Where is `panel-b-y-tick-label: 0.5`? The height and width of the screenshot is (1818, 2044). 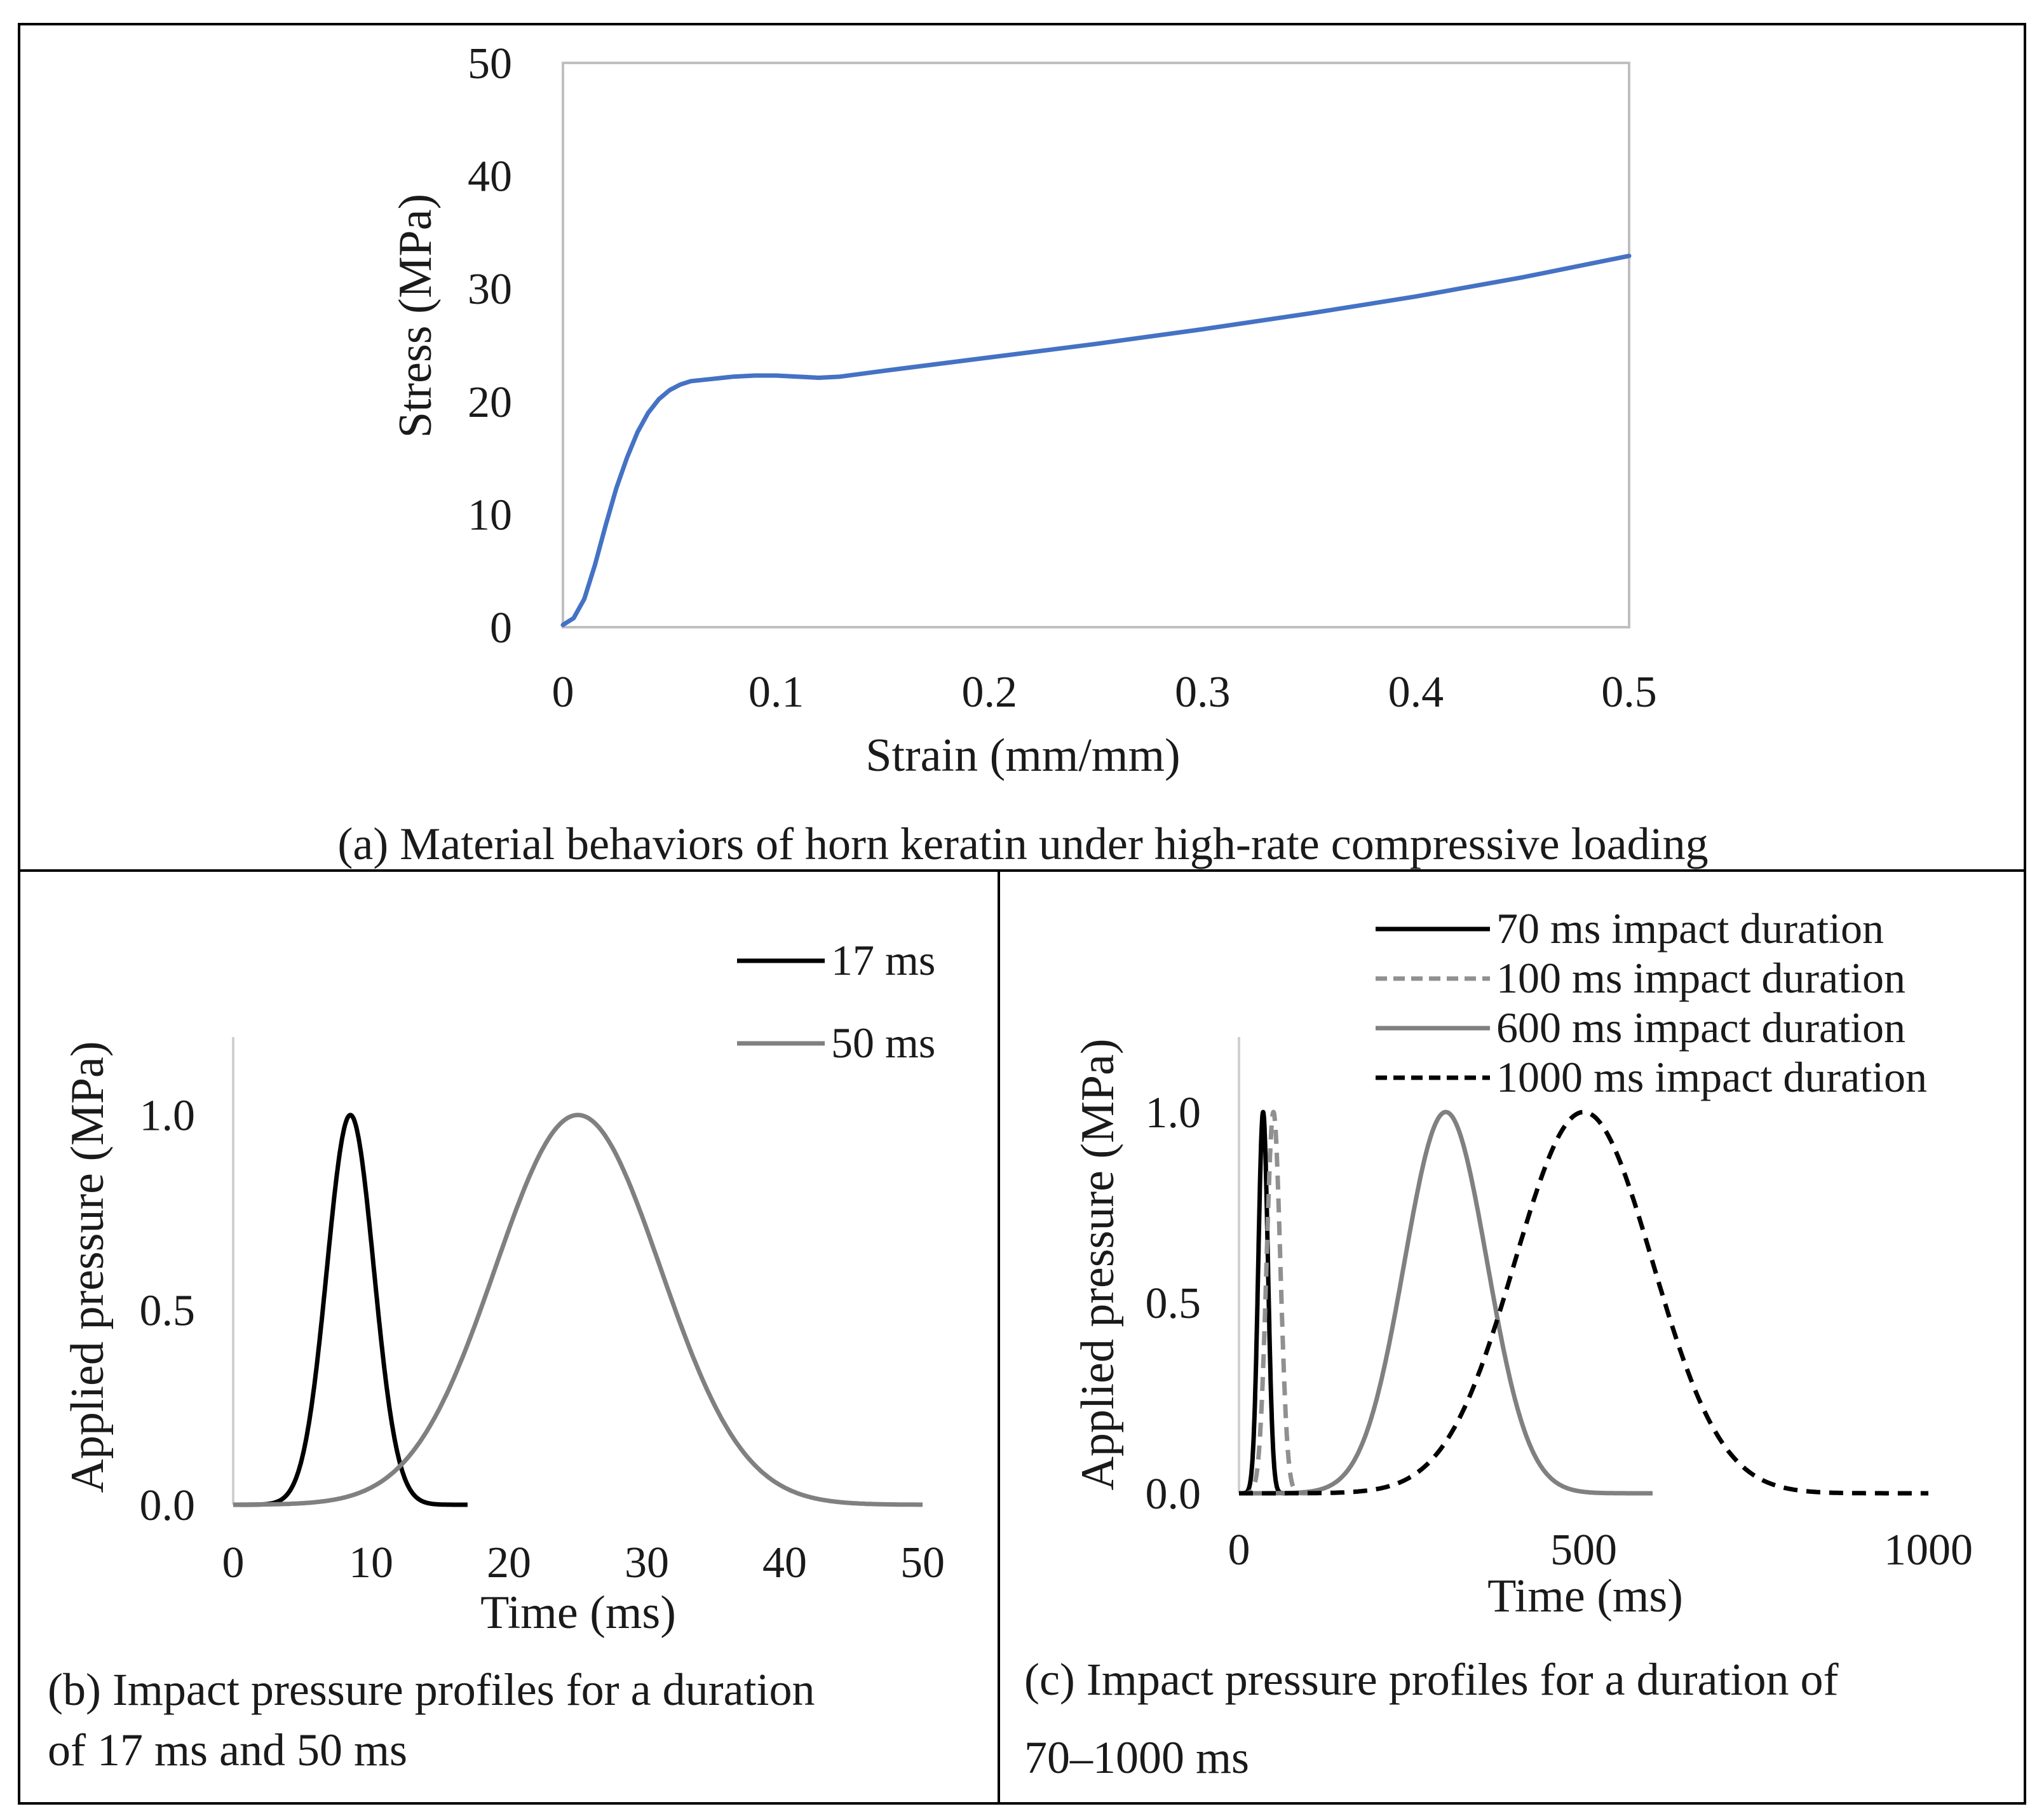
panel-b-y-tick-label: 0.5 is located at coordinates (168, 1310).